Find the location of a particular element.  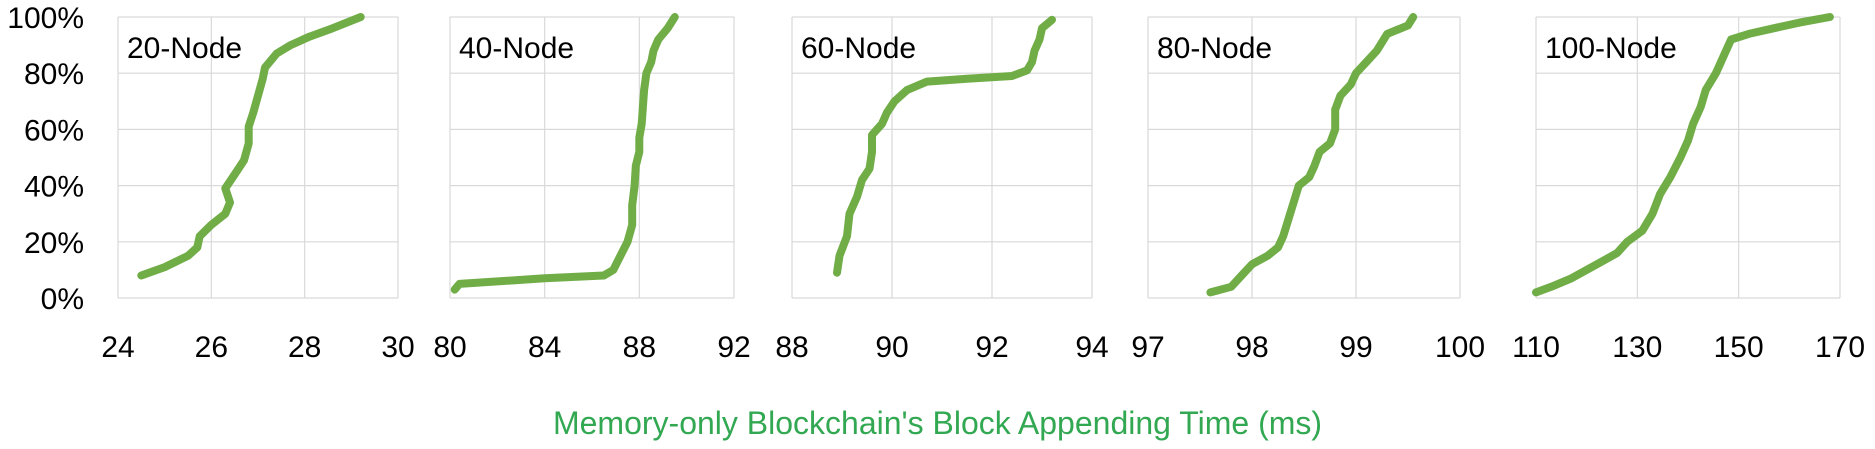

y-tick-label: 40% is located at coordinates (54, 187).